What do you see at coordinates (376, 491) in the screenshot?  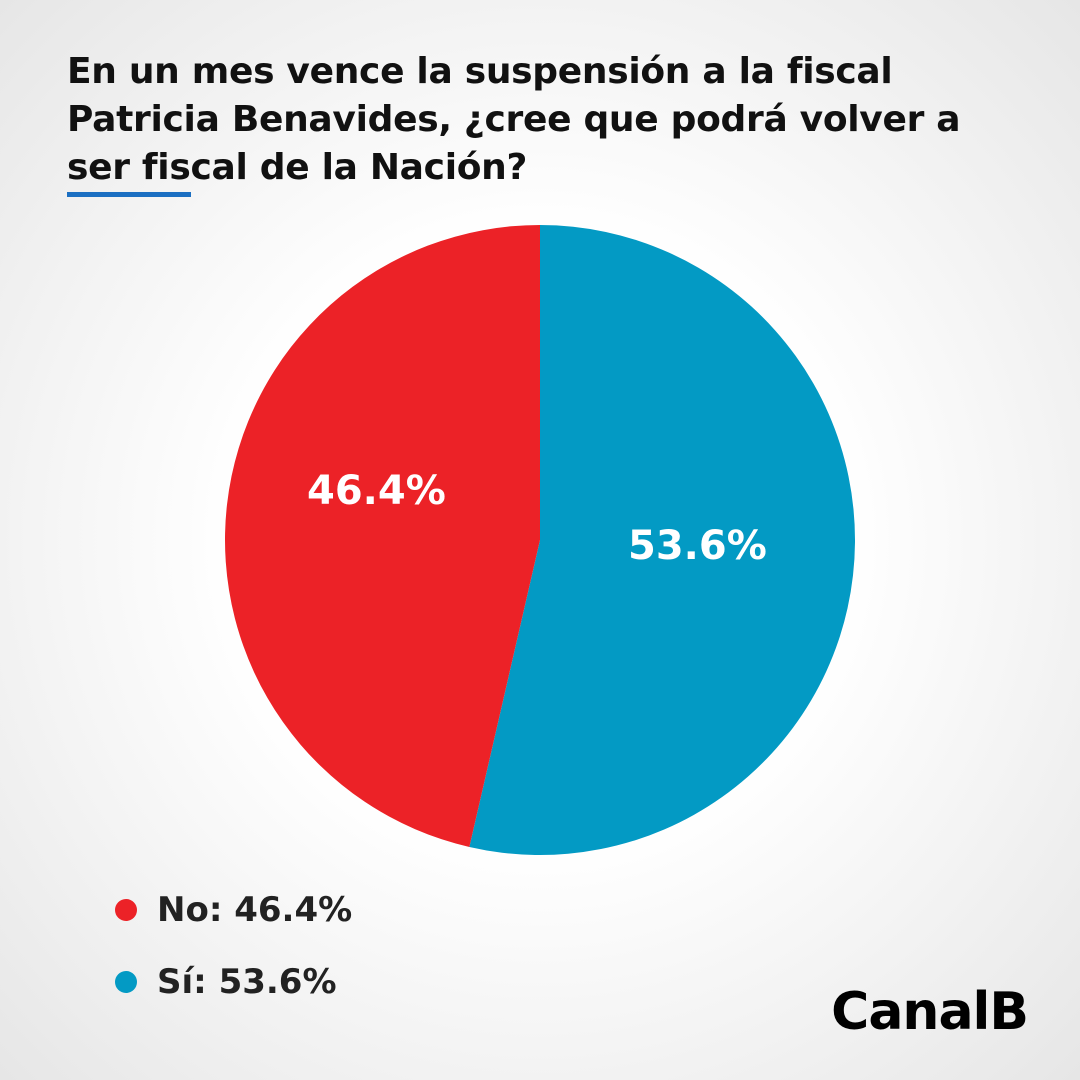 I see `data-label-no: 46.4%` at bounding box center [376, 491].